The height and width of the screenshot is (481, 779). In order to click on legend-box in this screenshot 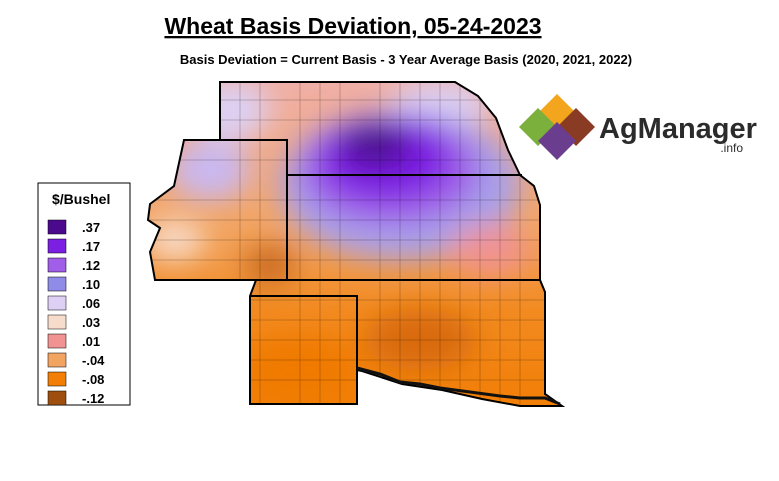, I will do `click(84, 294)`.